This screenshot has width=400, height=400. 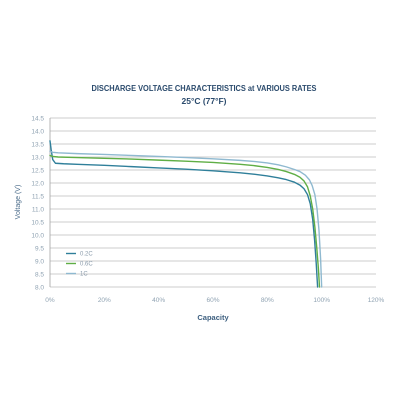 What do you see at coordinates (321, 300) in the screenshot?
I see `x-tick-label: 100%` at bounding box center [321, 300].